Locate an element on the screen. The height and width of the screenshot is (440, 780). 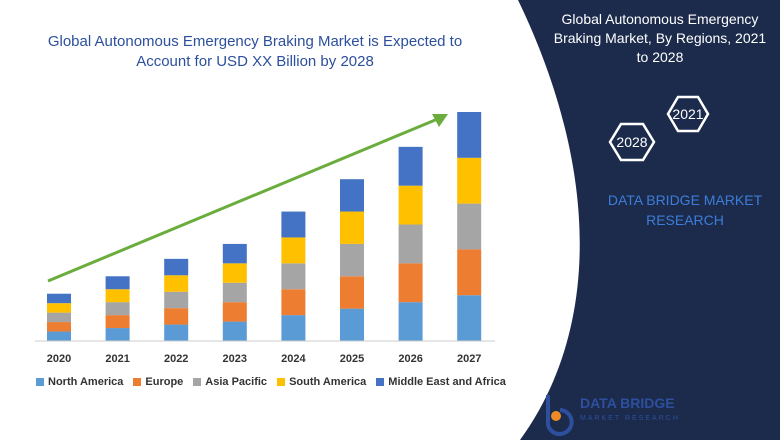
legend-label: South America is located at coordinates (328, 382).